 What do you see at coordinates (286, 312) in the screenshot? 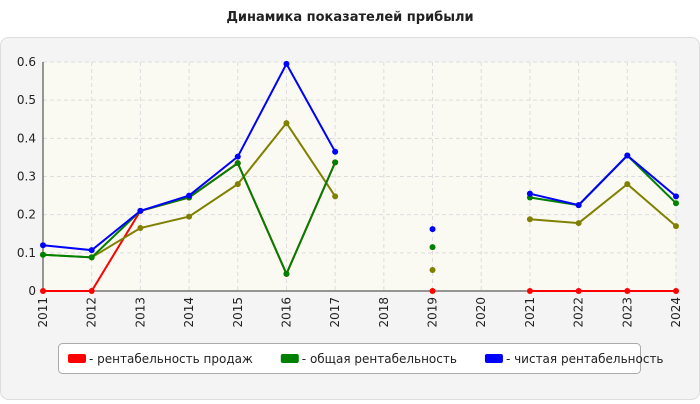
I see `x-tick-label: 2016` at bounding box center [286, 312].